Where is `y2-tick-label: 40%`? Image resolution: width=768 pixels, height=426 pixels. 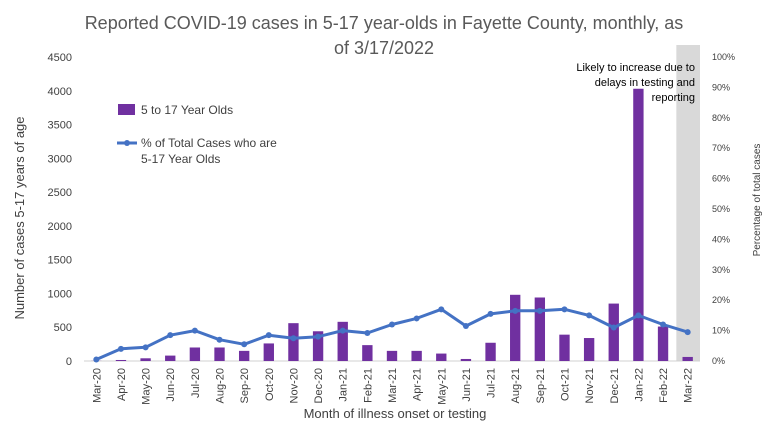 y2-tick-label: 40% is located at coordinates (721, 239).